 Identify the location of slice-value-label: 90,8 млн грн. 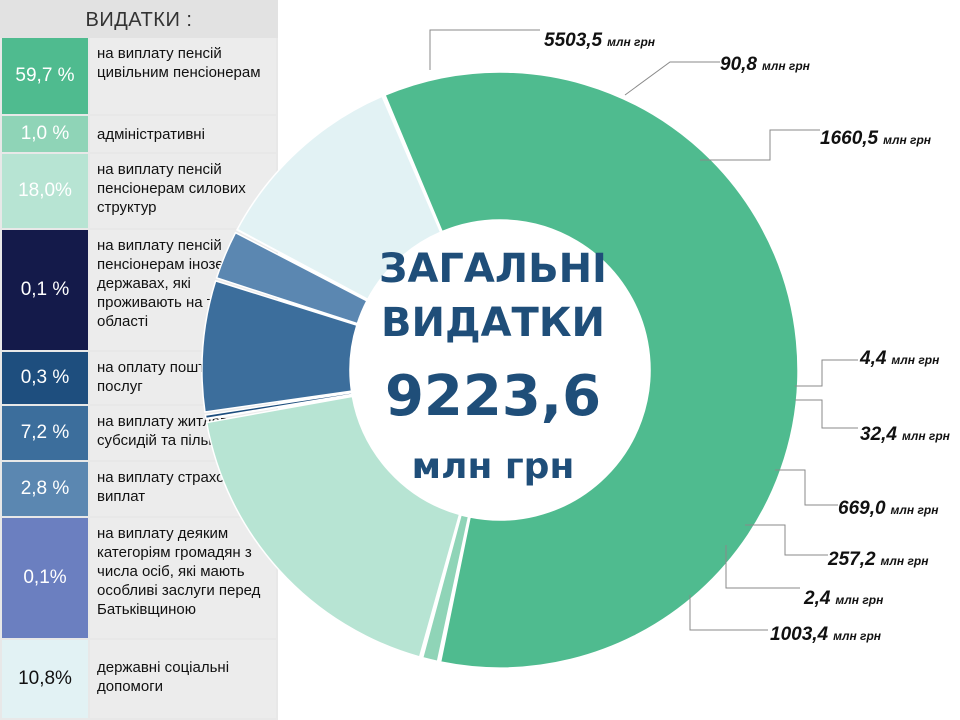
(765, 64).